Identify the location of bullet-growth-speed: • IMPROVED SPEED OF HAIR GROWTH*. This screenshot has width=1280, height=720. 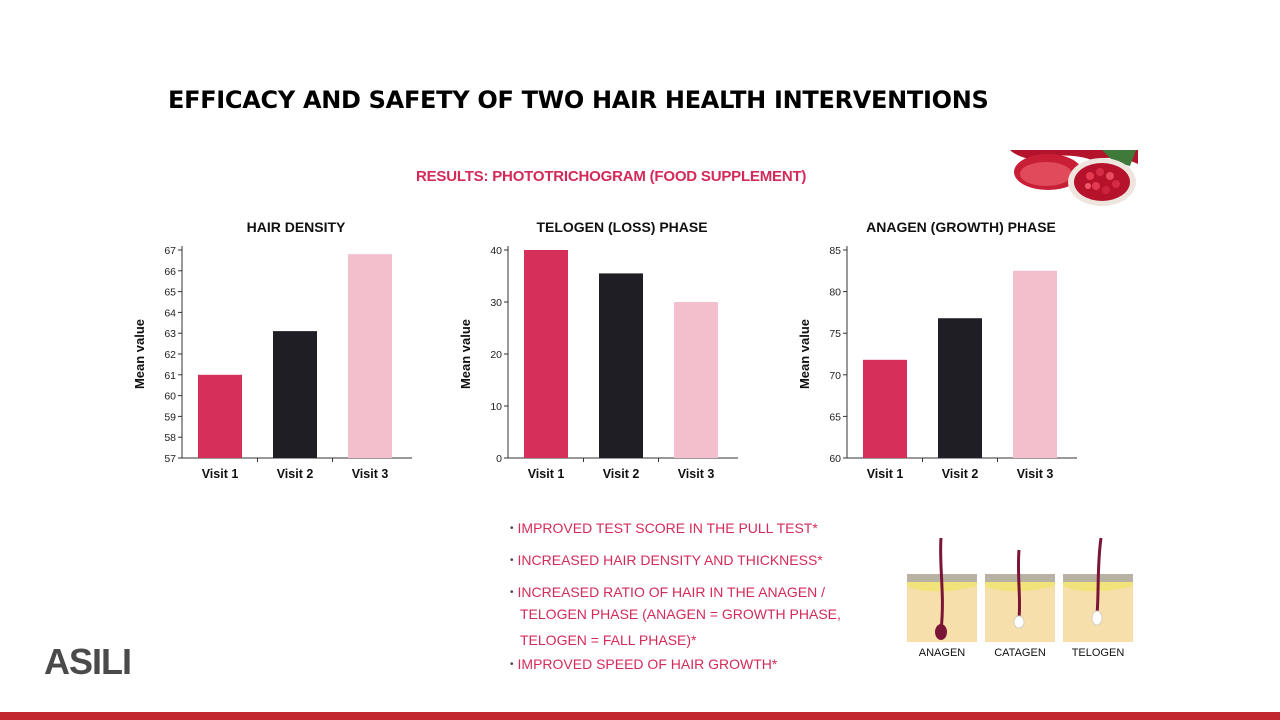
(644, 664).